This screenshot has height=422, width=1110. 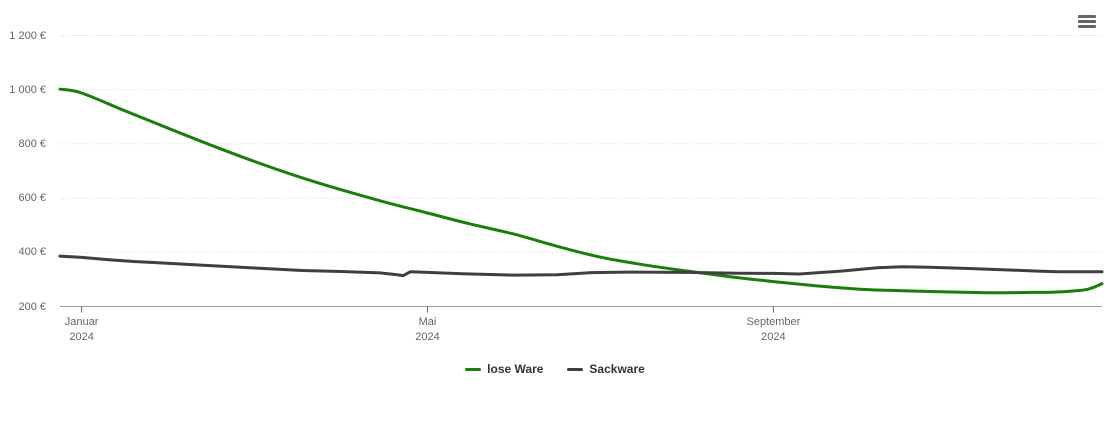 What do you see at coordinates (473, 369) in the screenshot?
I see `lose-ware-line-icon` at bounding box center [473, 369].